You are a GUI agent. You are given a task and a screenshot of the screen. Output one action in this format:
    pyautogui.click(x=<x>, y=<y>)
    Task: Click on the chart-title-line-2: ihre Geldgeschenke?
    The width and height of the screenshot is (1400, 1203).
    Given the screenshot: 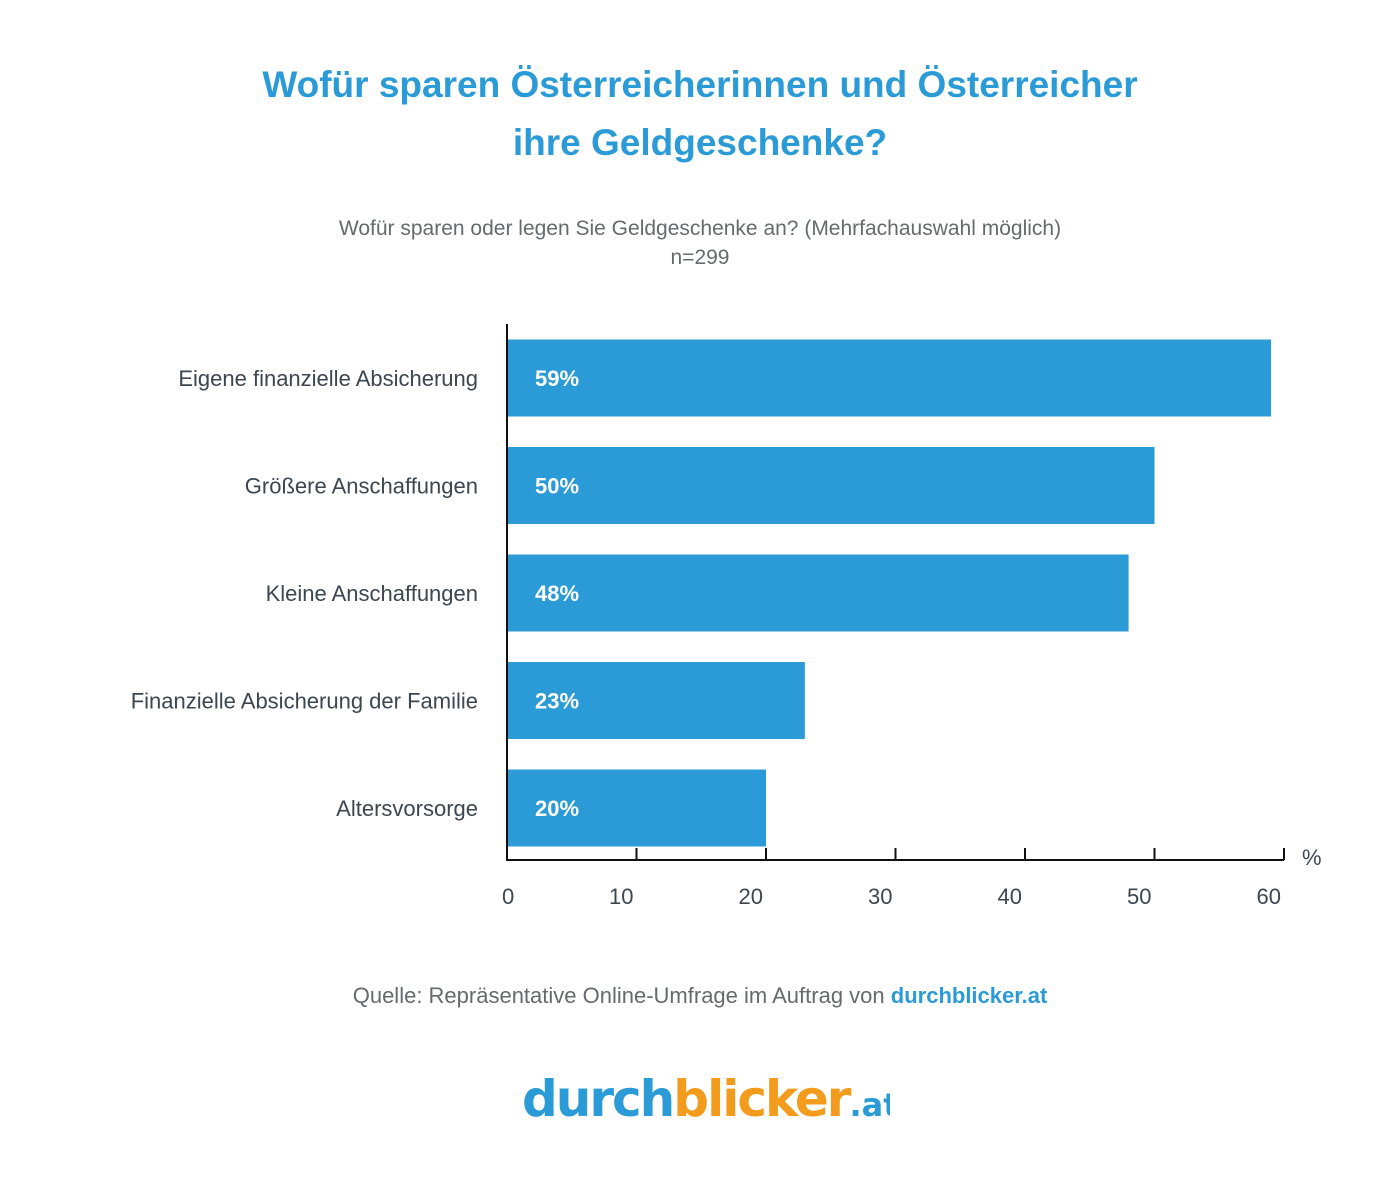 What is the action you would take?
    pyautogui.click(x=700, y=142)
    